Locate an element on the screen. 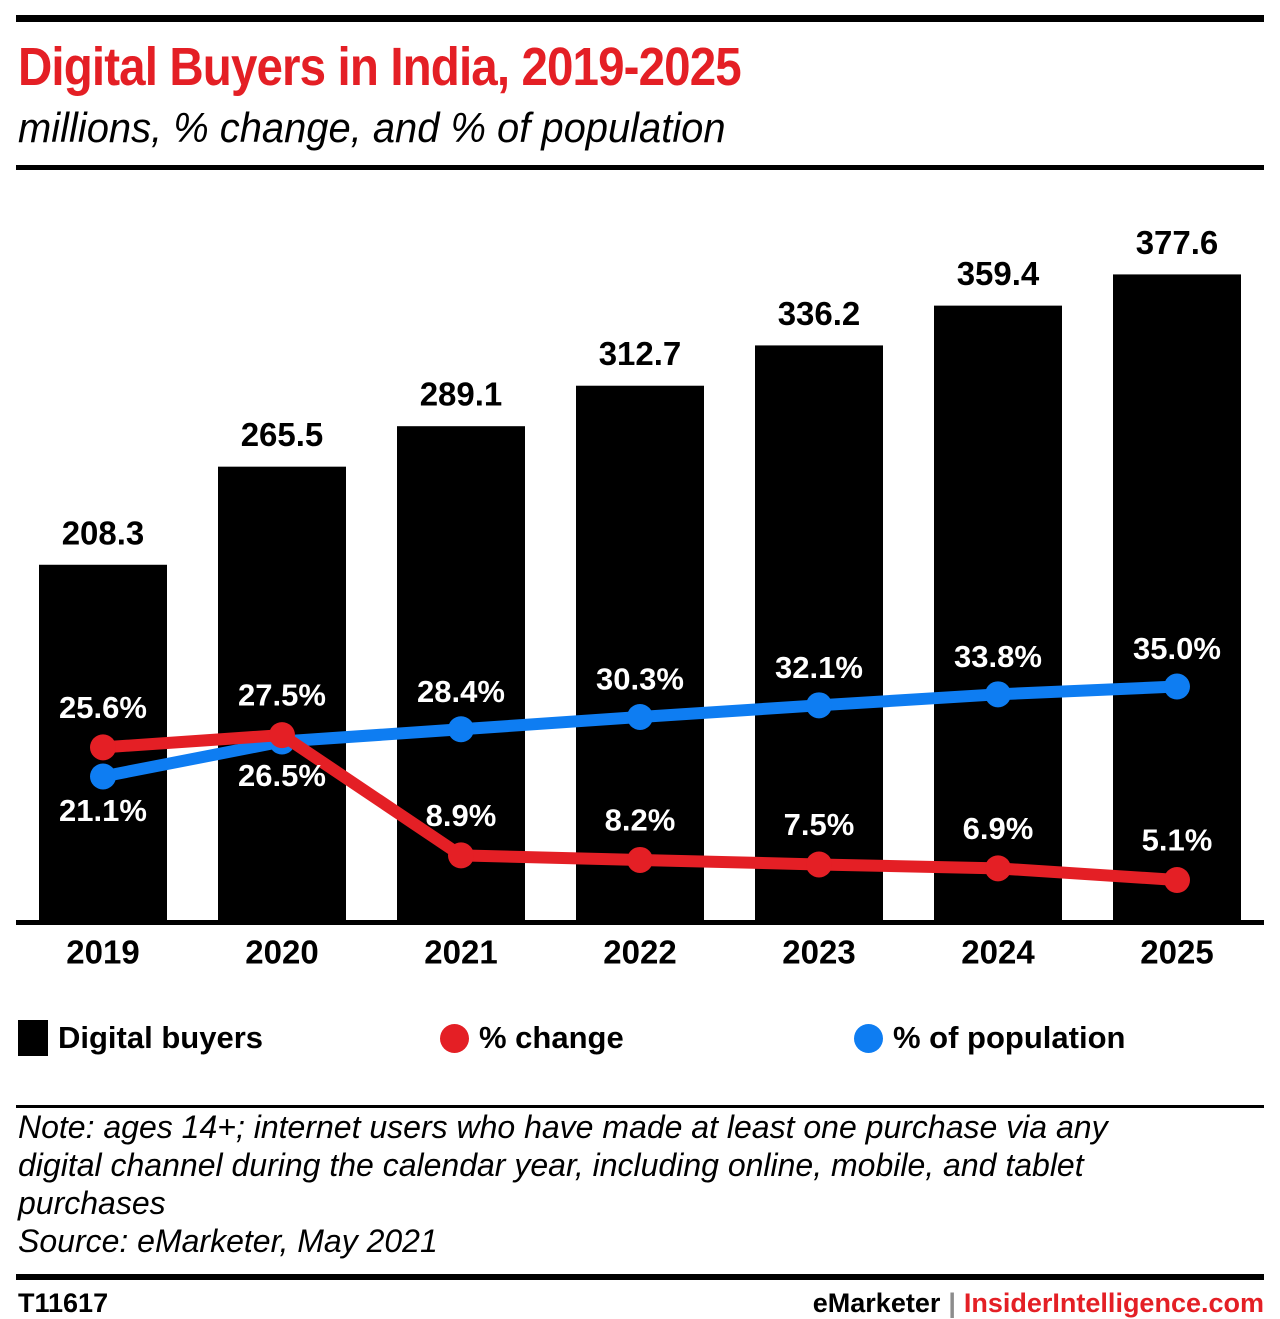 Image resolution: width=1280 pixels, height=1319 pixels. pct-change-dot-2019 is located at coordinates (103, 747).